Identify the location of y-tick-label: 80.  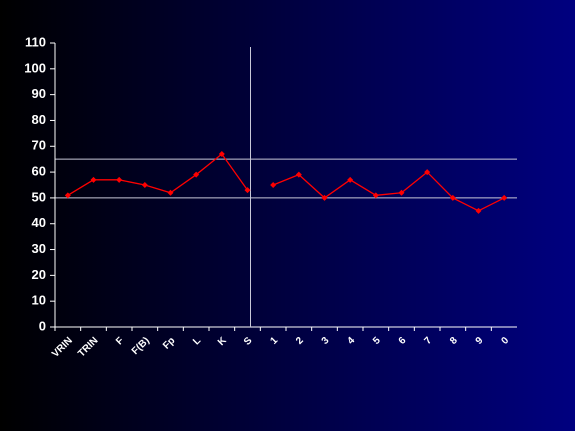
(39, 119).